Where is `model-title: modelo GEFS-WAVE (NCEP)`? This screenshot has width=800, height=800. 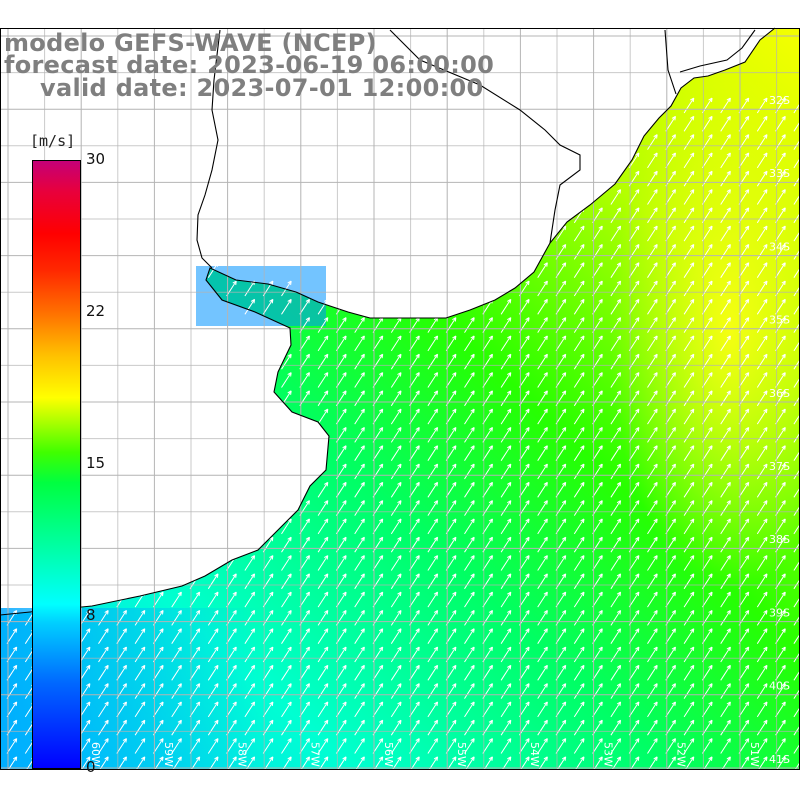 model-title: modelo GEFS-WAVE (NCEP) is located at coordinates (190, 43).